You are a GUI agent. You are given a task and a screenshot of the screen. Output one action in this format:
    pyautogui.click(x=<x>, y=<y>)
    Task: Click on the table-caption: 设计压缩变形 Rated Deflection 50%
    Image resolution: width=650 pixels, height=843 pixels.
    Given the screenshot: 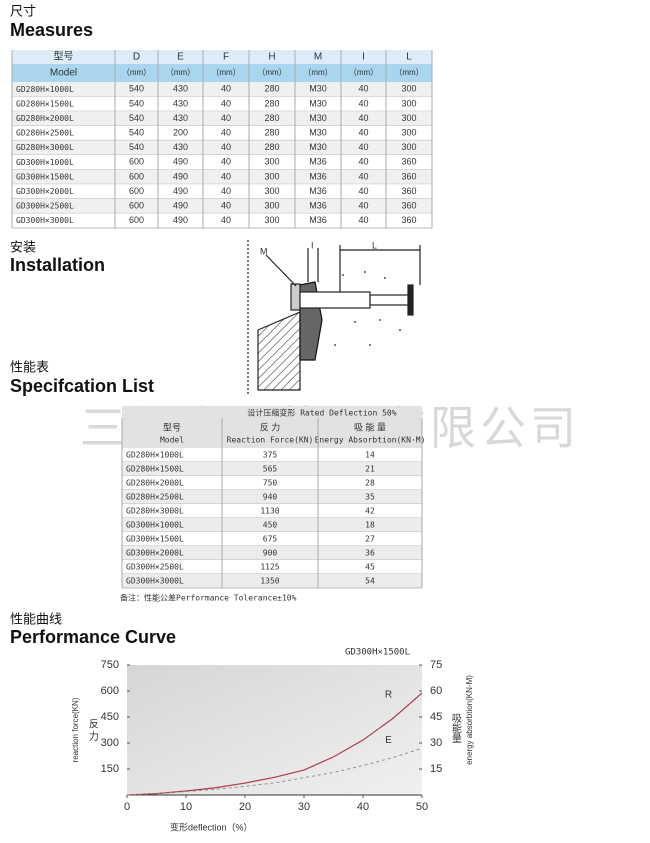 What is the action you would take?
    pyautogui.click(x=321, y=413)
    